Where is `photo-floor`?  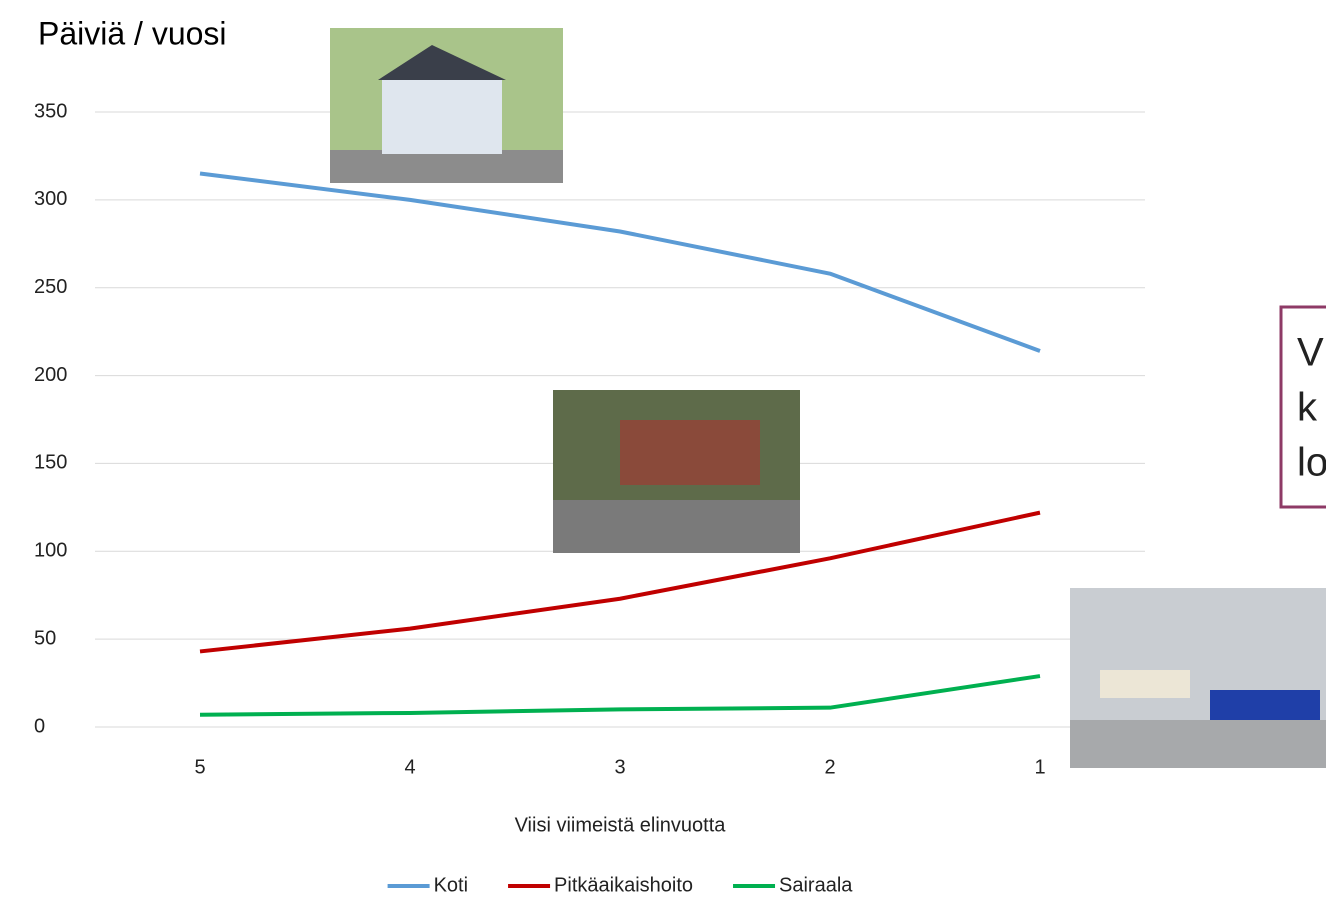
photo-floor is located at coordinates (1198, 744).